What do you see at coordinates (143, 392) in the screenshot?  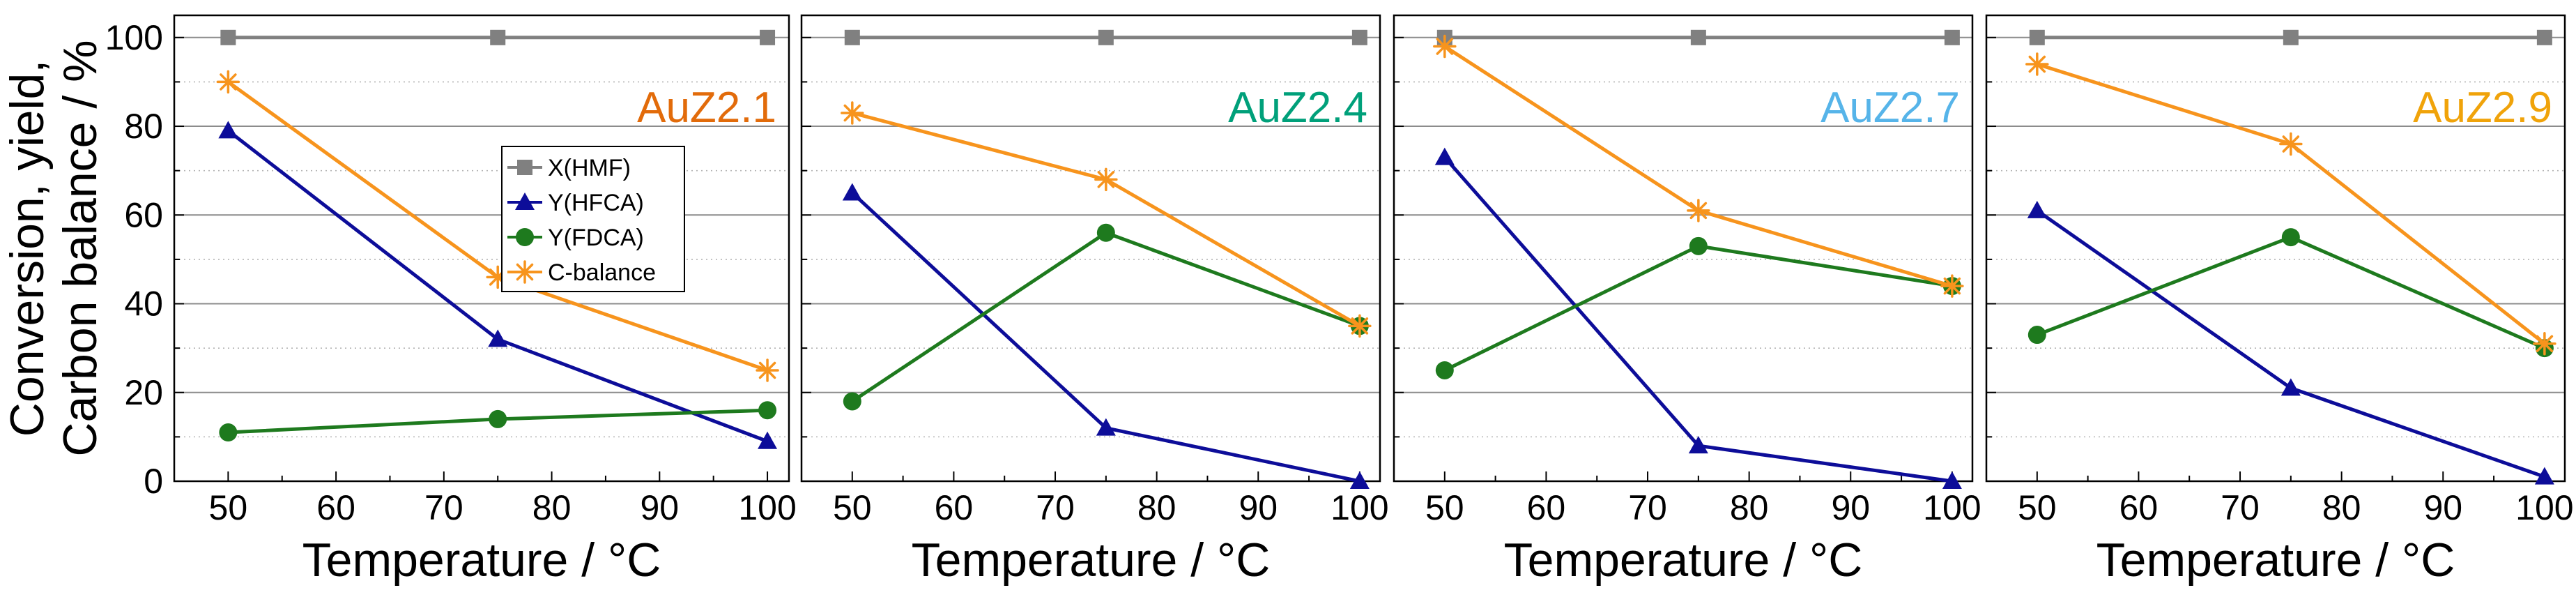 I see `y-tick-label: 20` at bounding box center [143, 392].